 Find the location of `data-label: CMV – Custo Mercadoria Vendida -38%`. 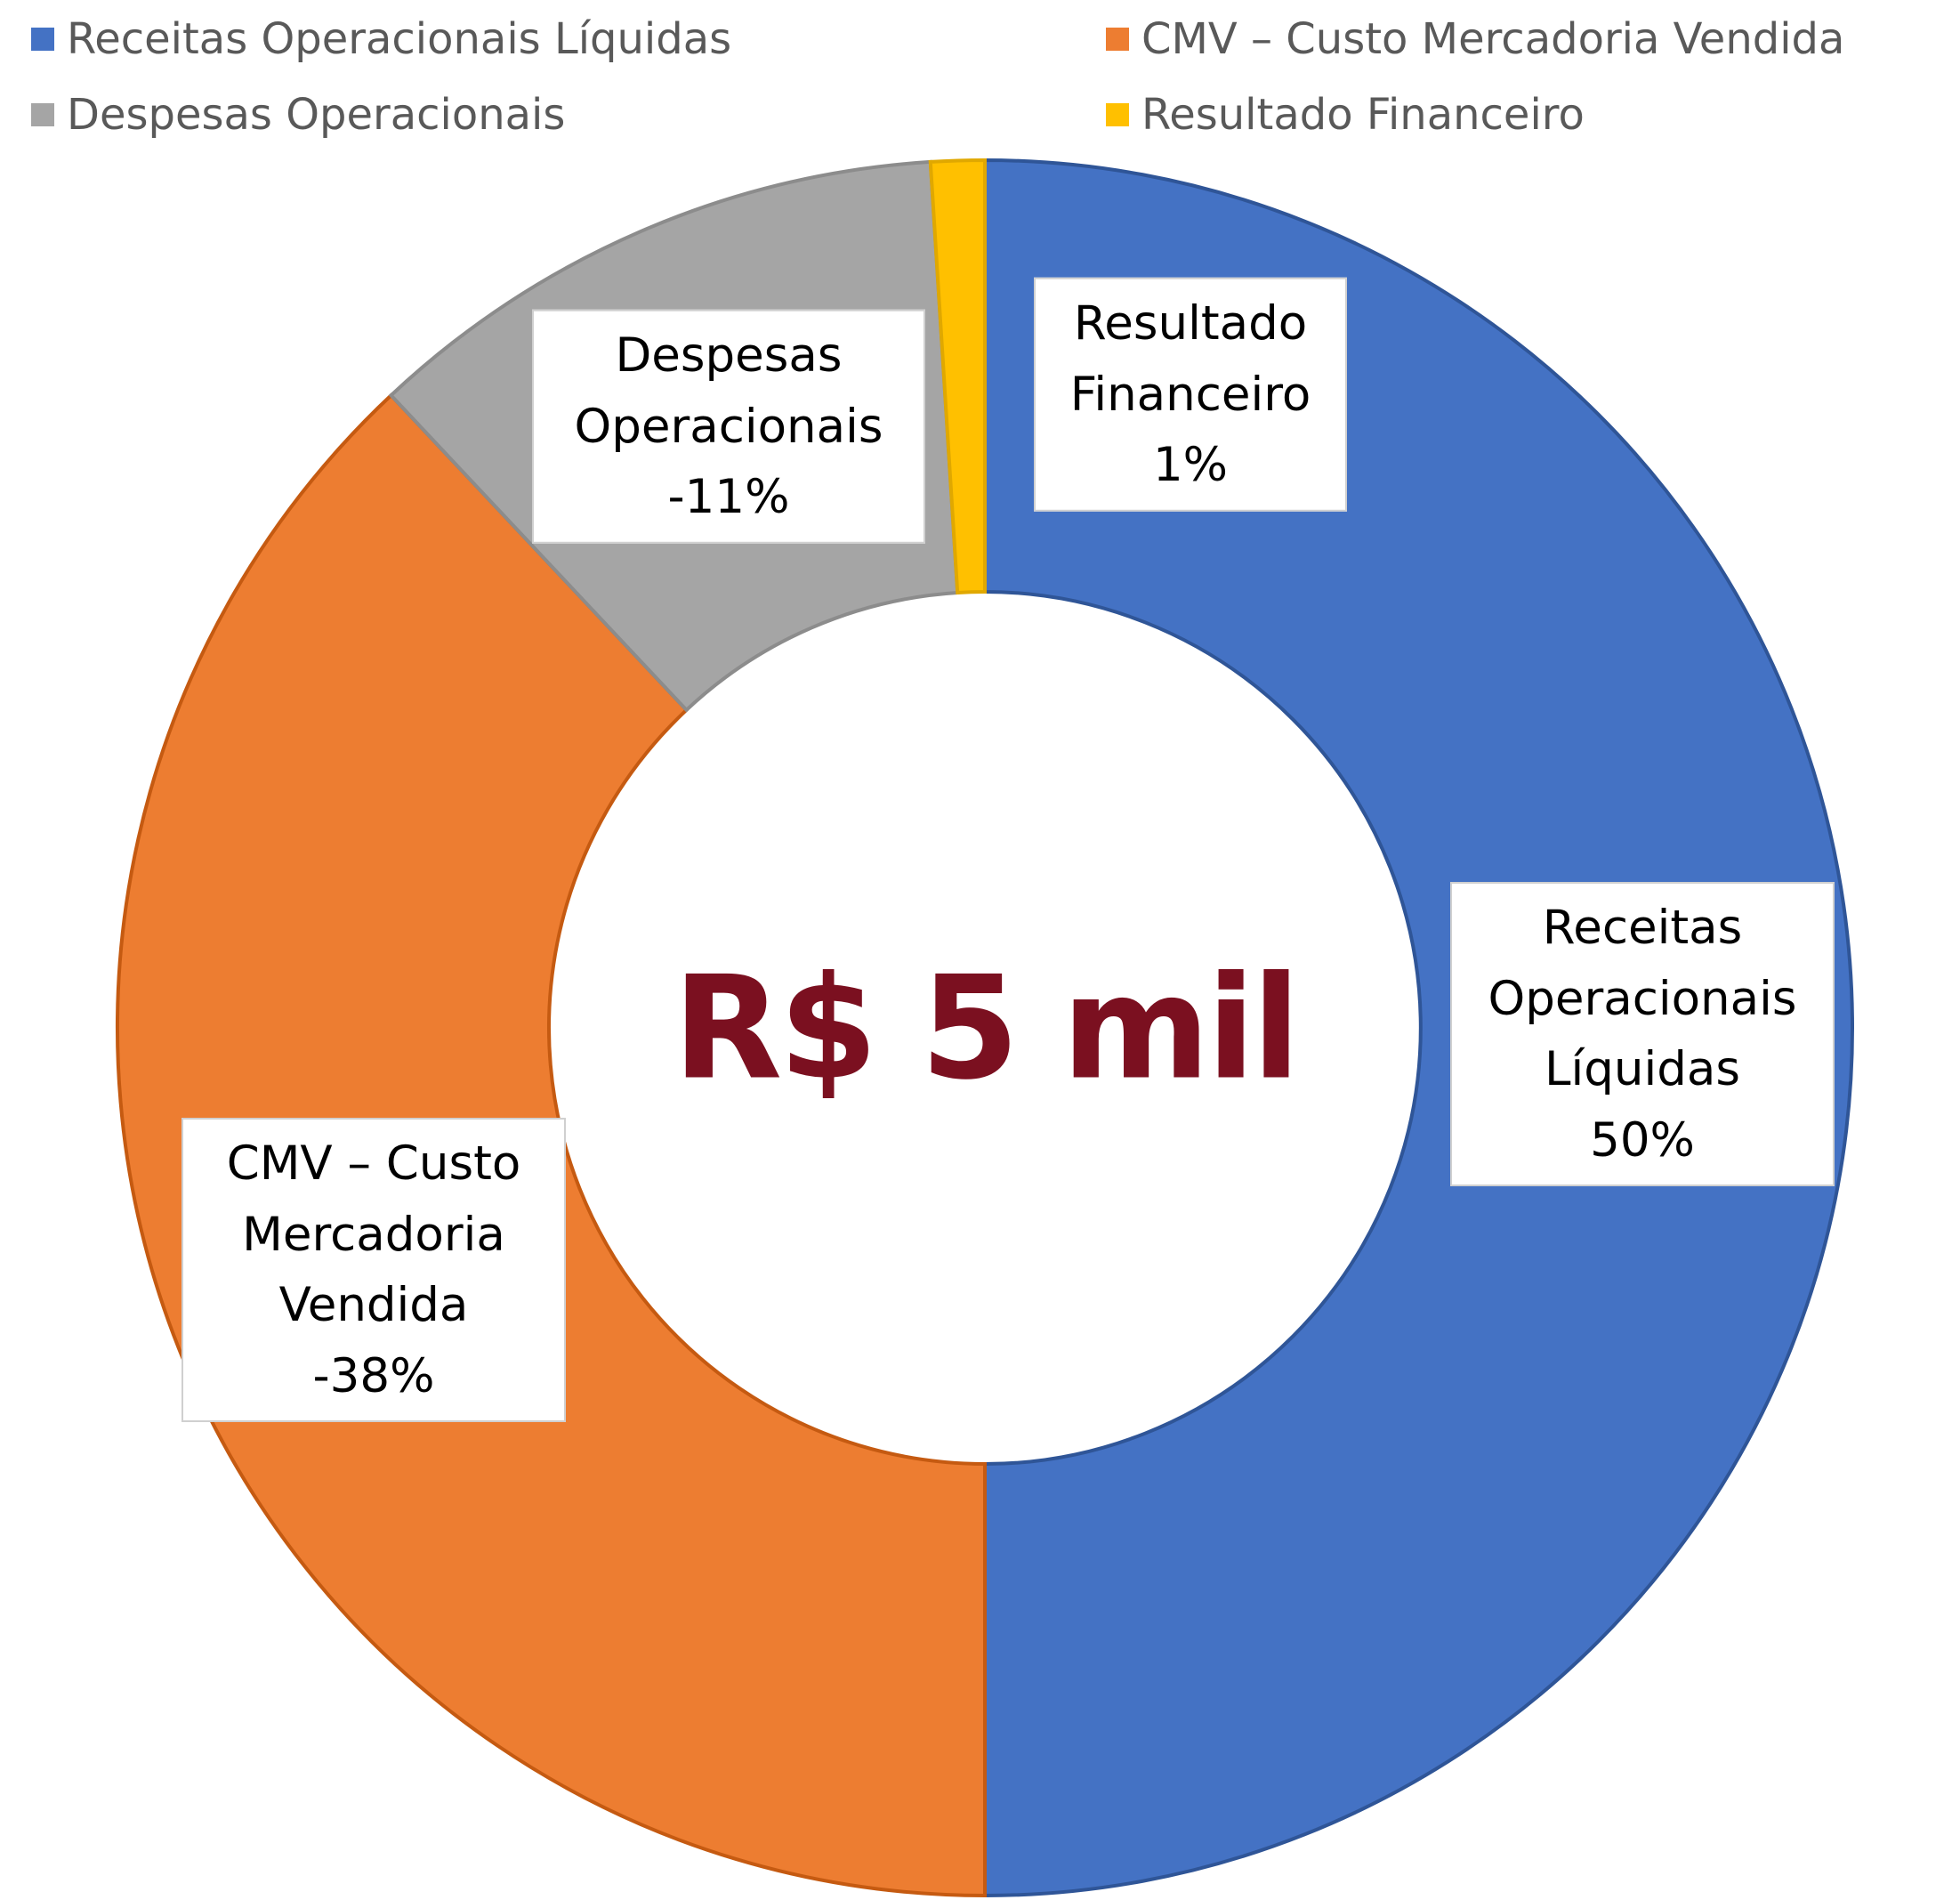

data-label: CMV – Custo Mercadoria Vendida -38% is located at coordinates (374, 1270).